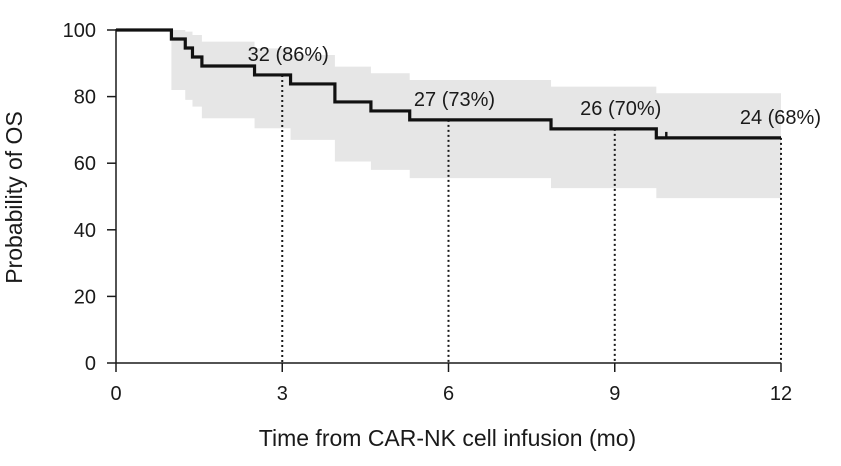  Describe the element at coordinates (780, 118) in the screenshot. I see `landmark-label: 24 (68%)` at that location.